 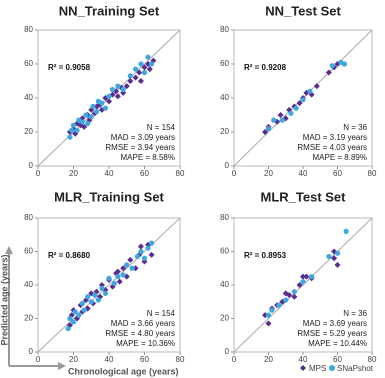 What do you see at coordinates (265, 255) in the screenshot?
I see `r2-label: R² = 0.8953` at bounding box center [265, 255].